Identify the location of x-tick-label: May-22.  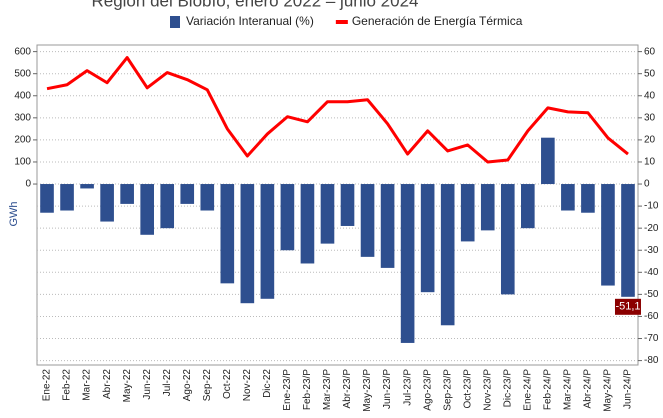
(127, 386).